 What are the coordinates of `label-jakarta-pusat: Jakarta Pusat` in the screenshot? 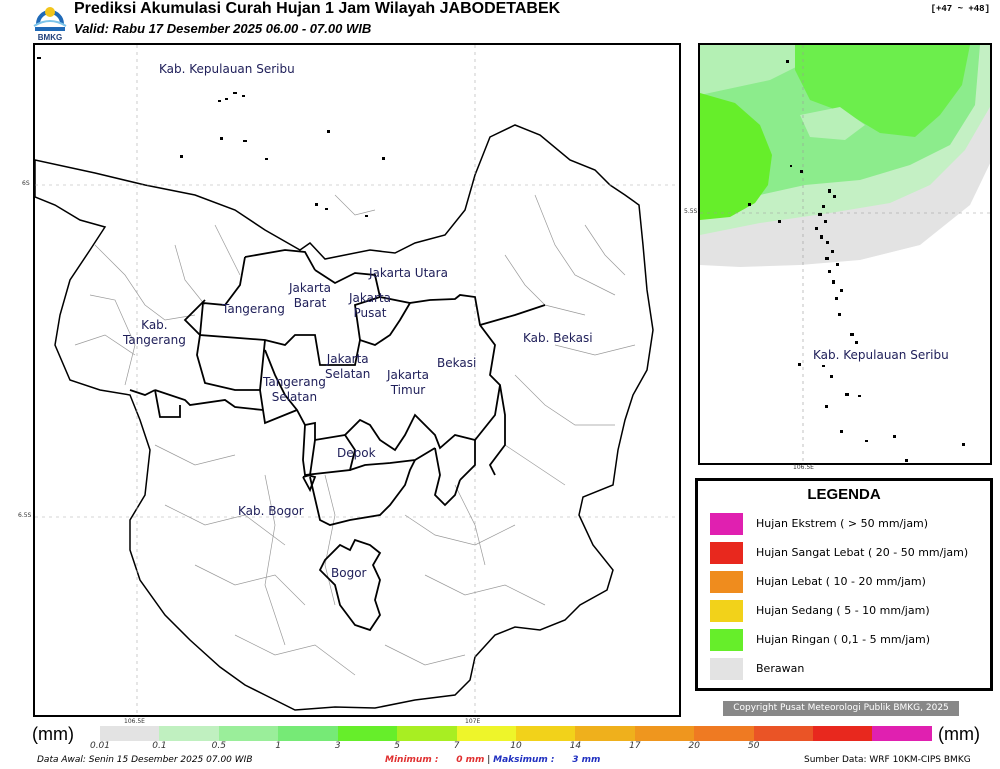 It's located at (370, 305).